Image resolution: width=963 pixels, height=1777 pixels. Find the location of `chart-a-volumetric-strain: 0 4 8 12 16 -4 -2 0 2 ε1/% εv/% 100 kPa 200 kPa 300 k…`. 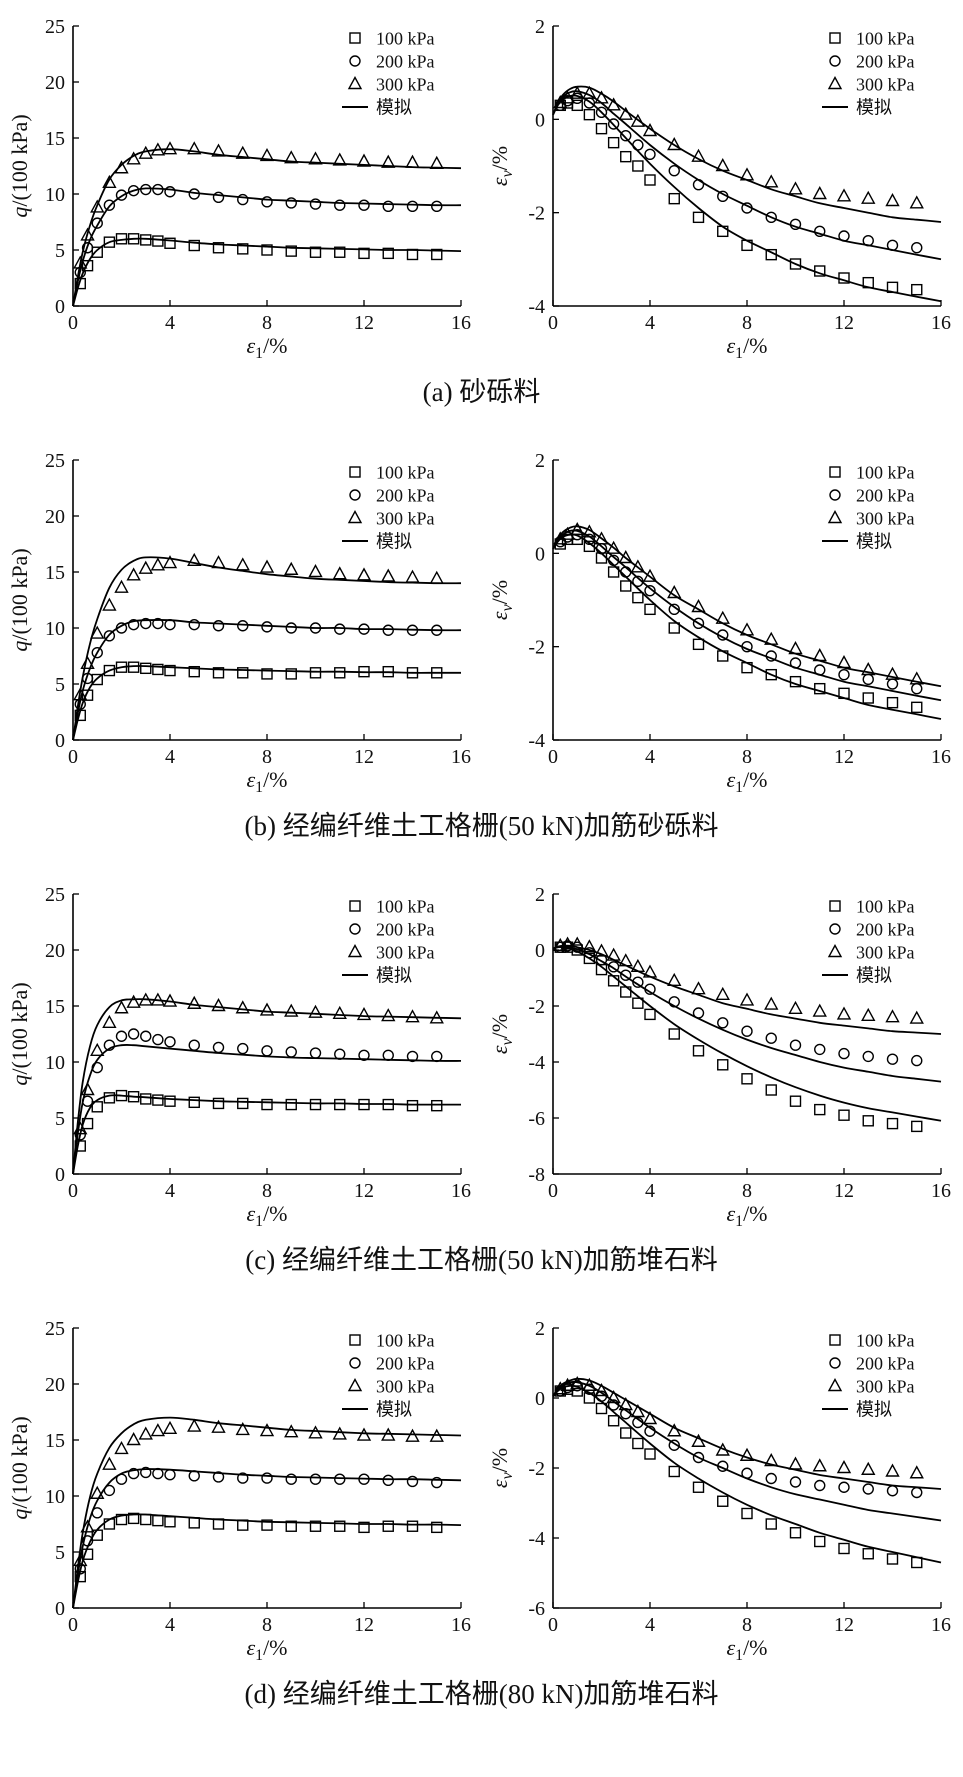

chart-a-volumetric-strain: 0 4 8 12 16 -4 -2 0 2 ε1/% εv/% 100 kPa 200 kPa 300 k… is located at coordinates (721, 187).